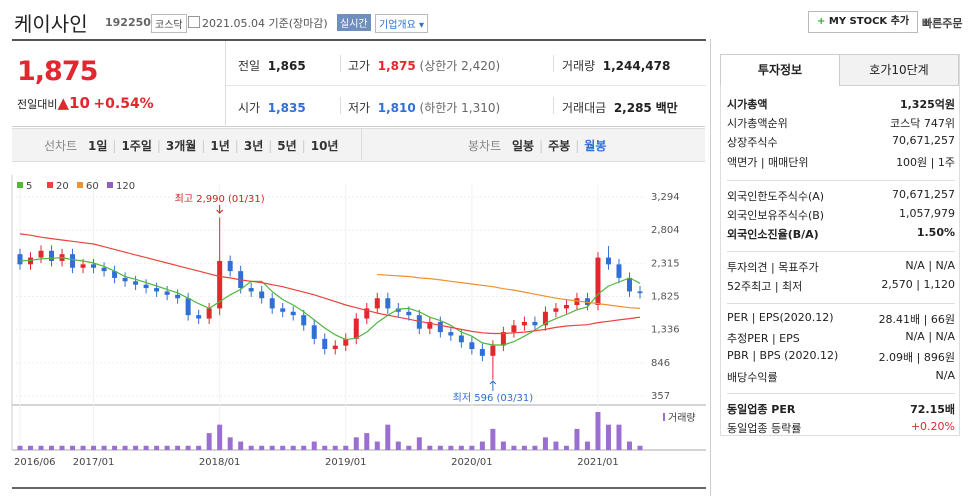 The image size is (973, 496). I want to click on info-label: 시가총액, so click(747, 104).